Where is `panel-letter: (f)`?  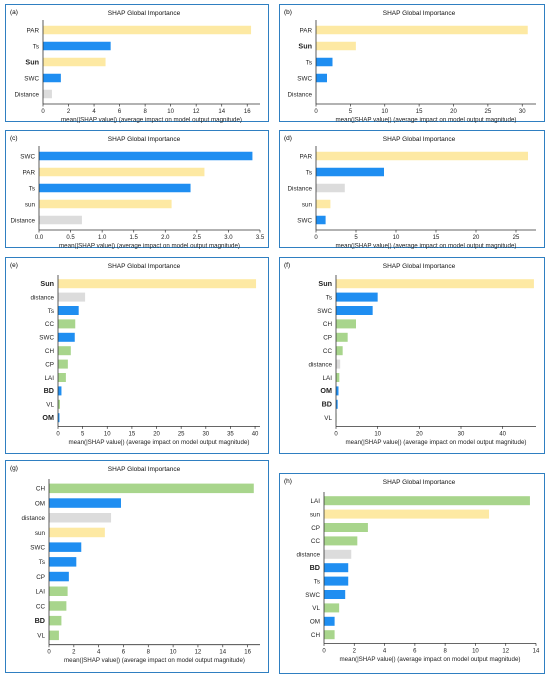
panel-letter: (f) is located at coordinates (287, 265).